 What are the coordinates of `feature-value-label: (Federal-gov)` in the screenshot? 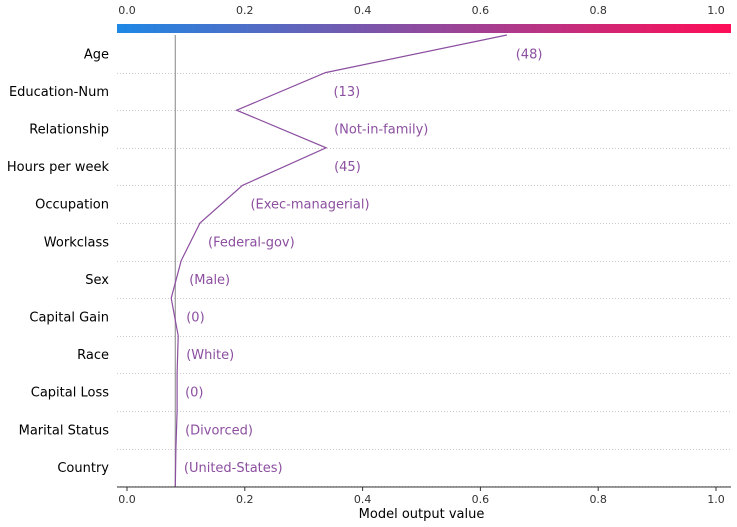 It's located at (251, 242).